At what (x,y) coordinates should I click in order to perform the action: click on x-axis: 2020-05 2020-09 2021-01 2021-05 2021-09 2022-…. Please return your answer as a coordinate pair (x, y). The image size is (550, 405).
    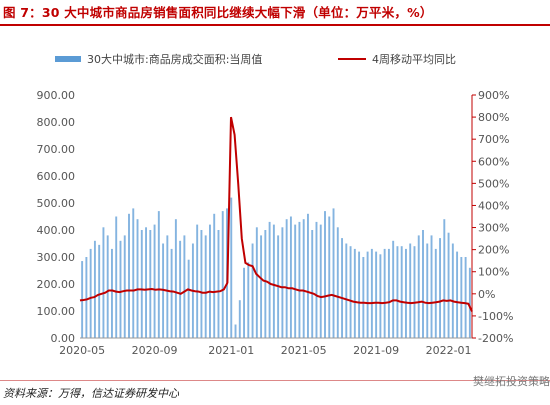
    Looking at the image, I should click on (265, 347).